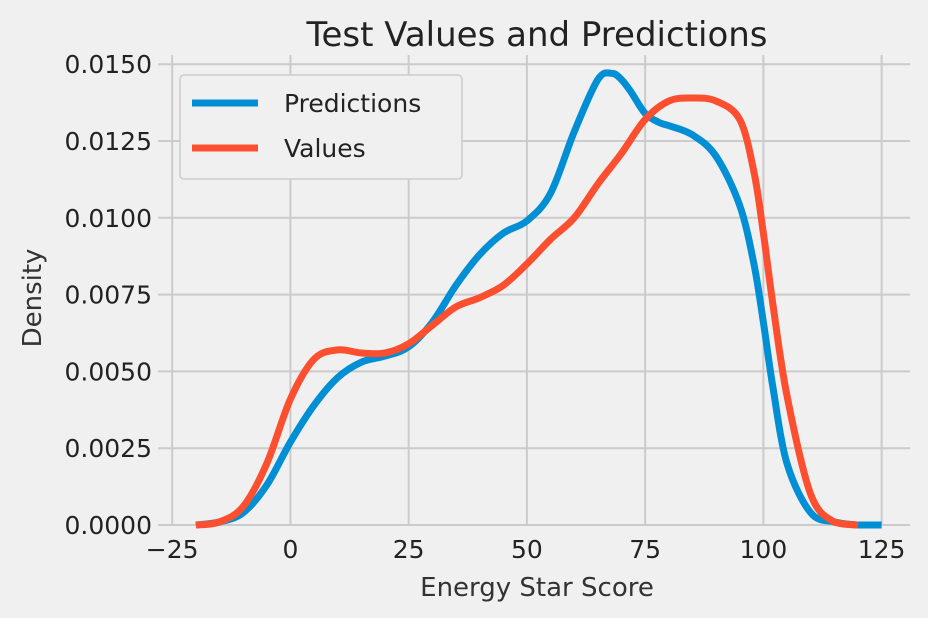 This screenshot has height=618, width=928. Describe the element at coordinates (108, 525) in the screenshot. I see `y-tick-label: 0.0000` at that location.